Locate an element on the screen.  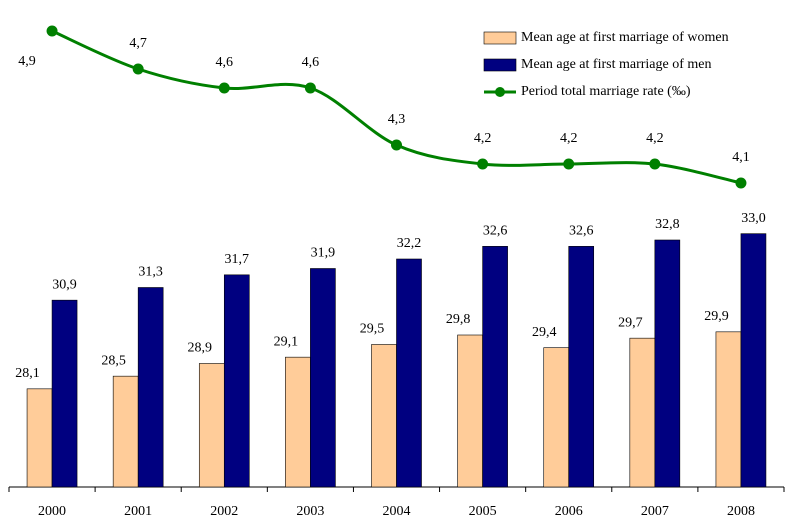
line-value-label: 4,3 is located at coordinates (397, 119).